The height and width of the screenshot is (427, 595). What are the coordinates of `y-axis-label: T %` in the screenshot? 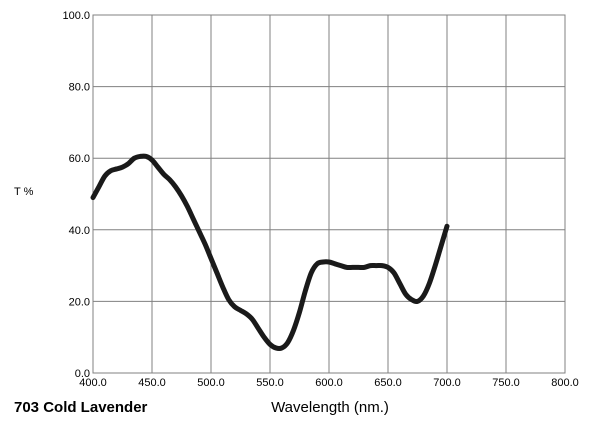 It's located at (24, 192).